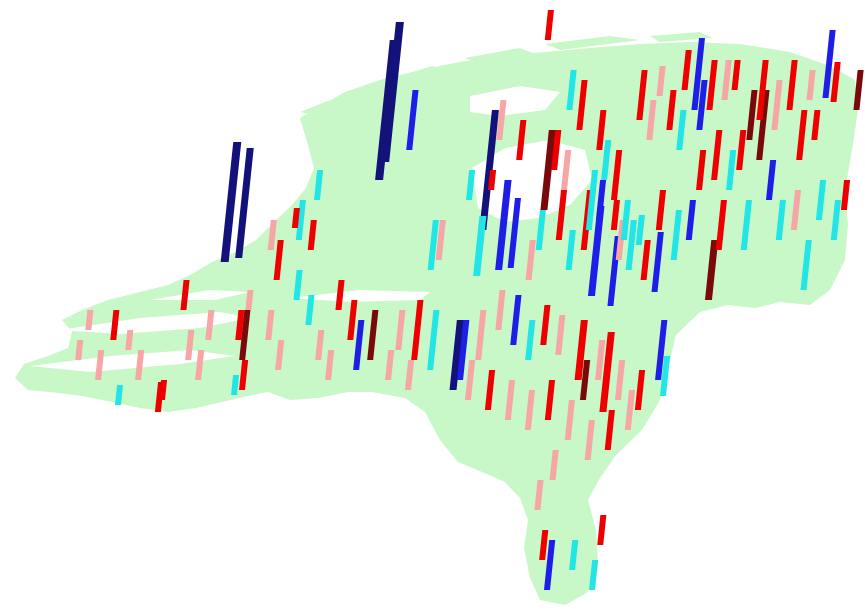 This screenshot has height=610, width=865. What do you see at coordinates (515, 101) in the screenshot?
I see `wadden-sea` at bounding box center [515, 101].